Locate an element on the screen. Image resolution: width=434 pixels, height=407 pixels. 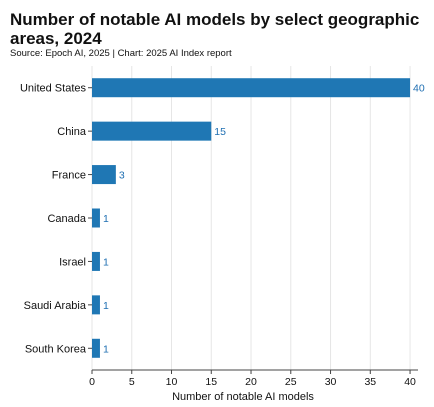
x-axis-label: Number of notable AI models is located at coordinates (243, 397).